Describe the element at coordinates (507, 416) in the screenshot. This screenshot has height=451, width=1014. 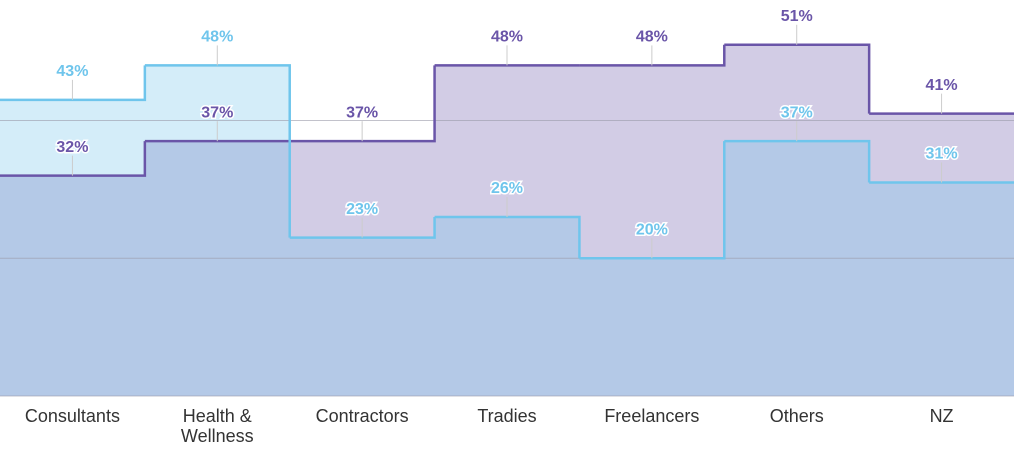
I see `x-tick-label: Tradies` at that location.